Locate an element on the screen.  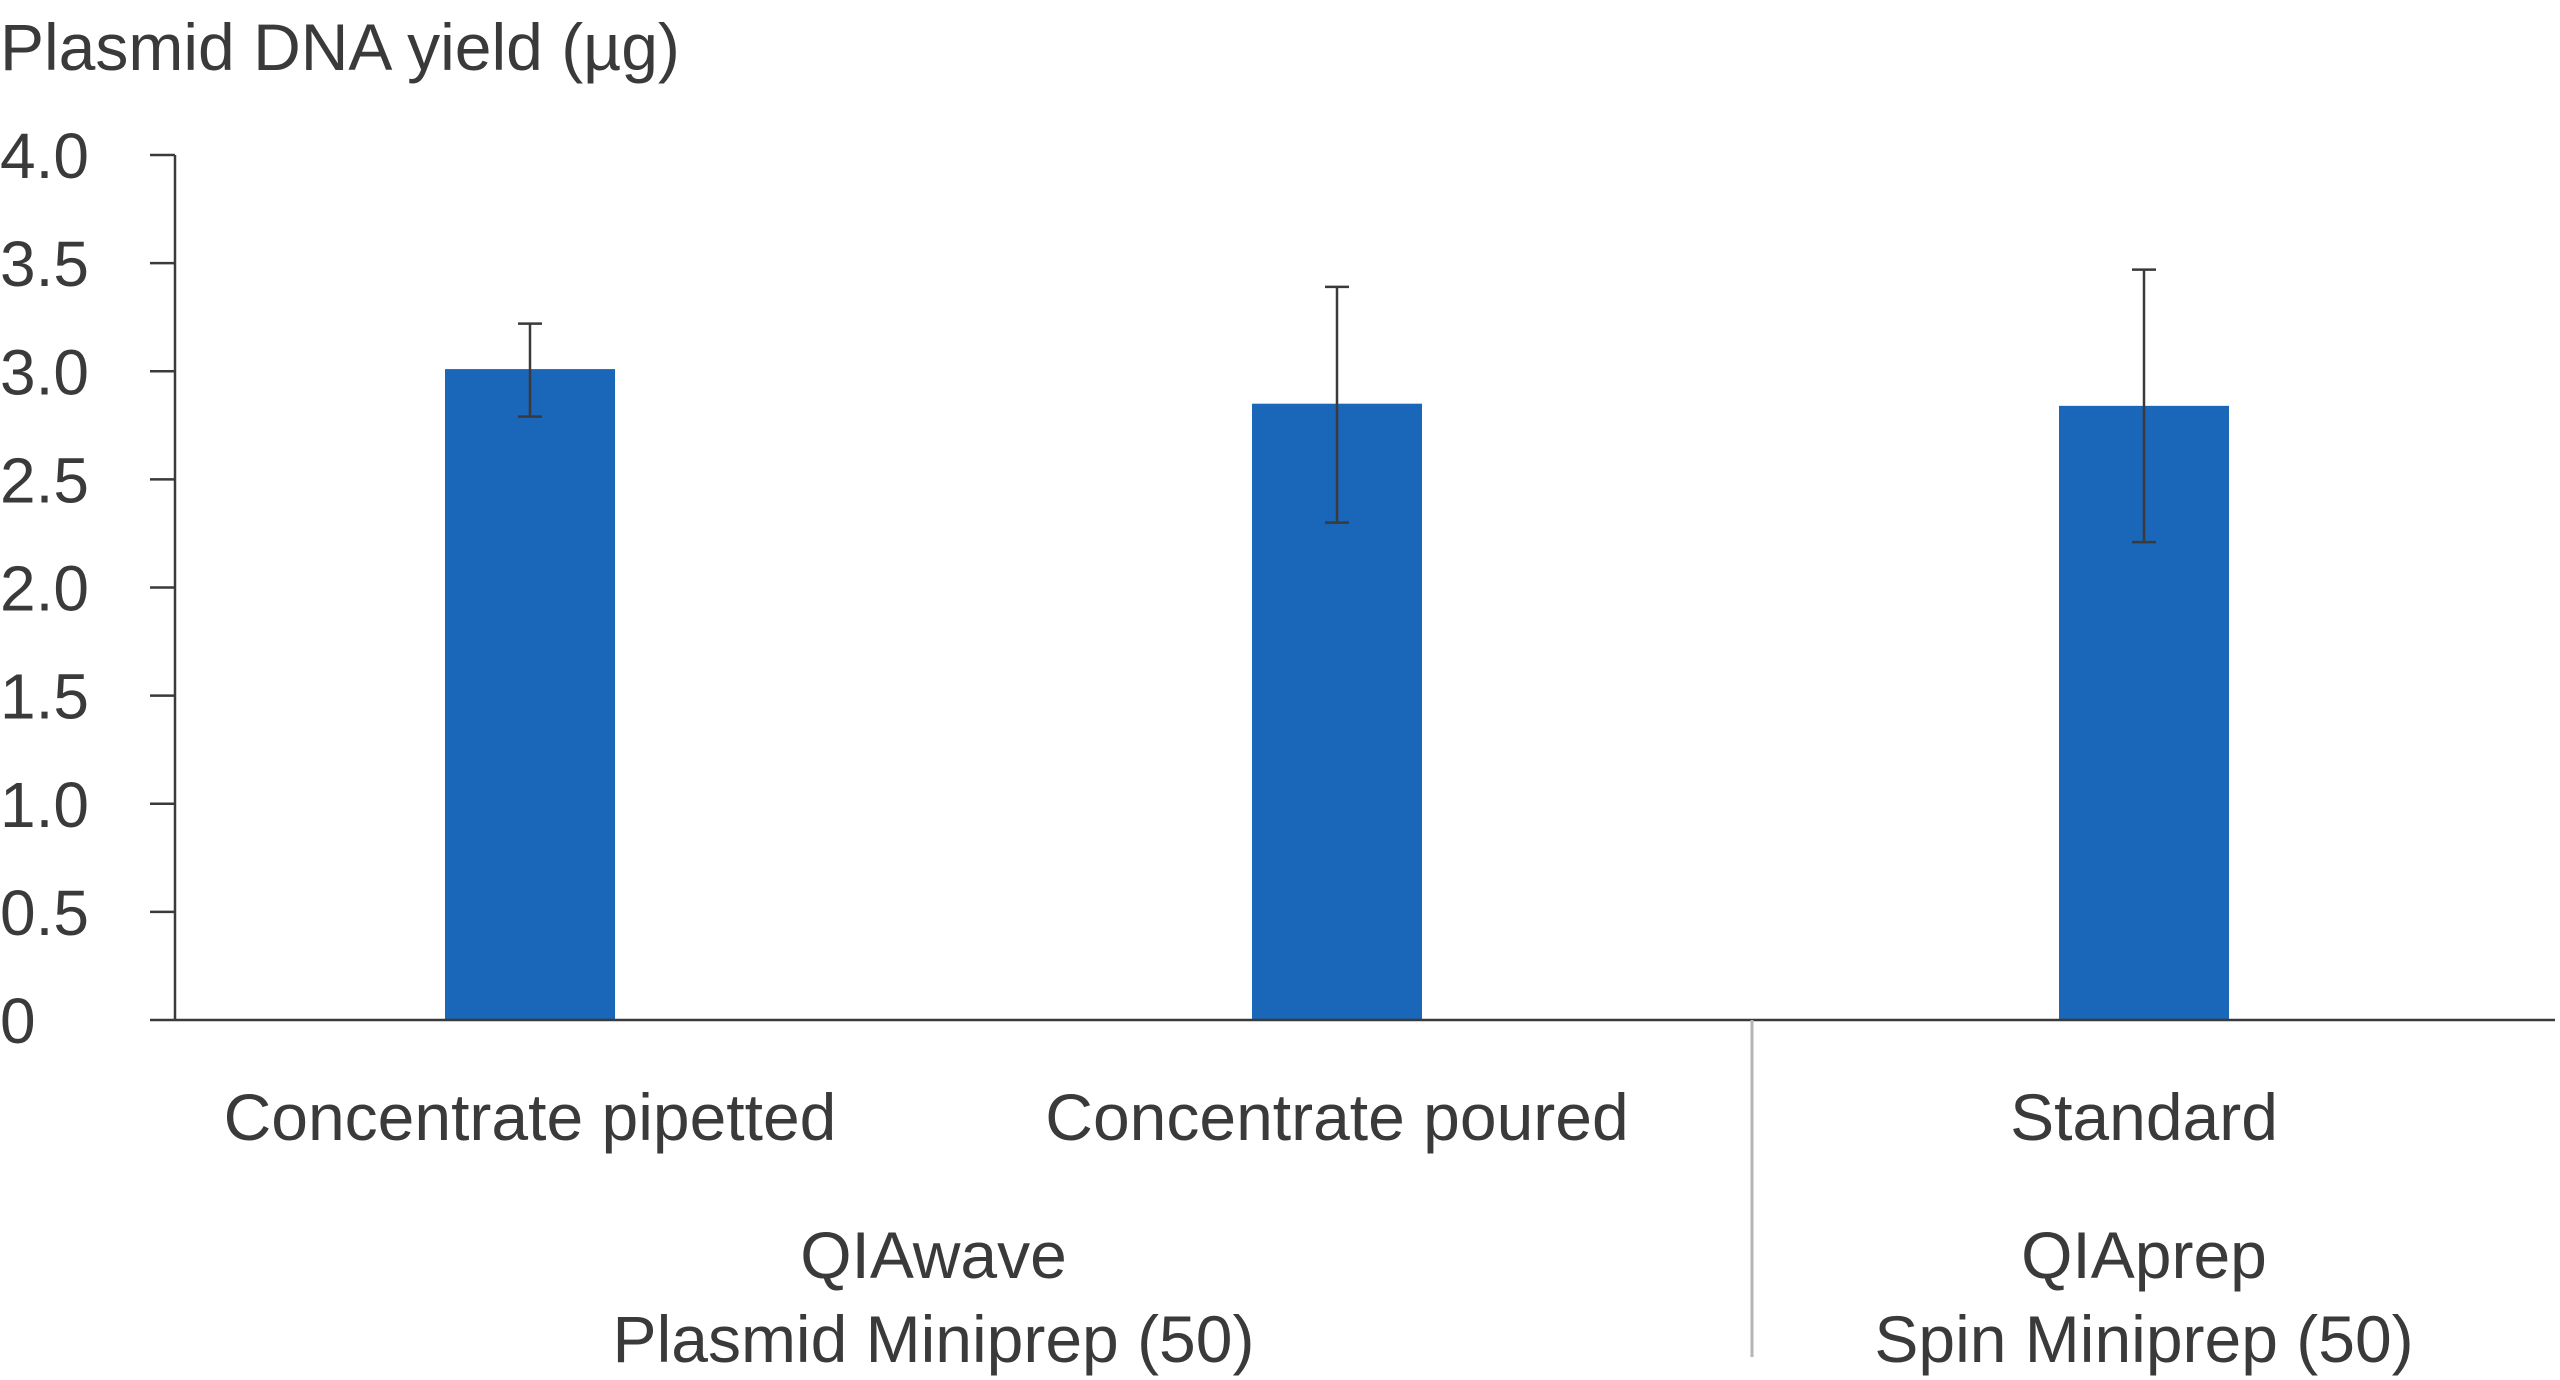
y-tick-label: 3.5 is located at coordinates (44, 264).